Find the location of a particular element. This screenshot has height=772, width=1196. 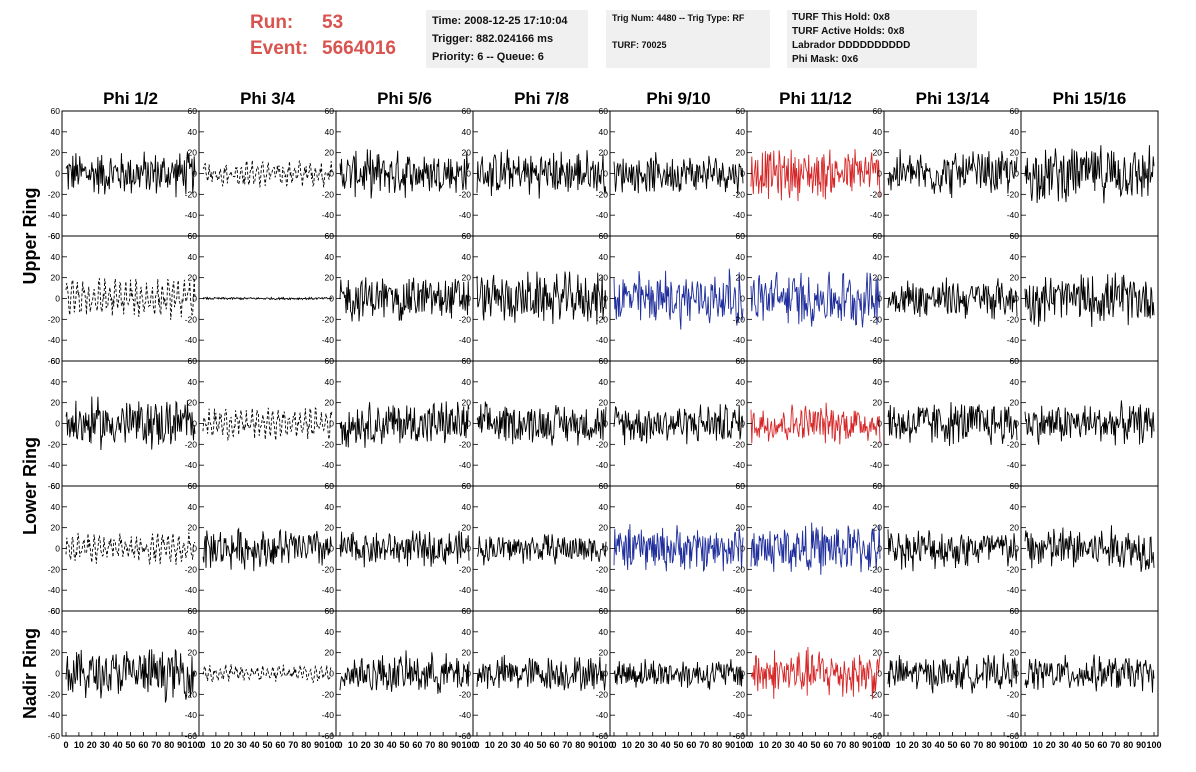

x-tick-label: 80 is located at coordinates (443, 745).